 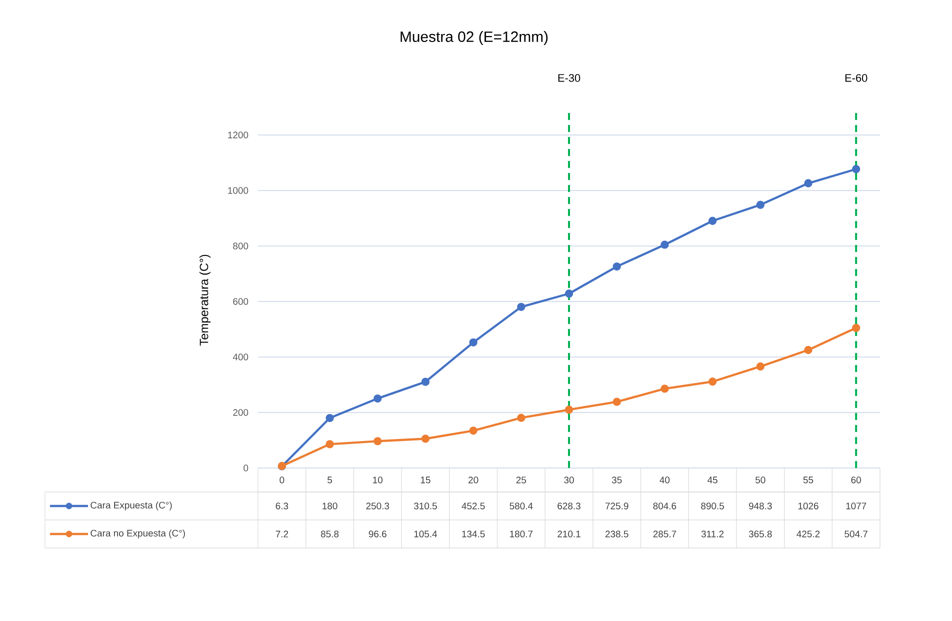 What do you see at coordinates (569, 506) in the screenshot?
I see `data-label: 628.3` at bounding box center [569, 506].